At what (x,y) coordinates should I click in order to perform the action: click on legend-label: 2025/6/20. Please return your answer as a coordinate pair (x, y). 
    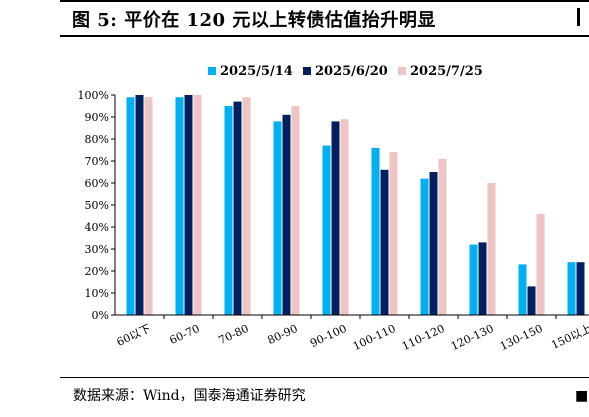
    Looking at the image, I should click on (351, 71).